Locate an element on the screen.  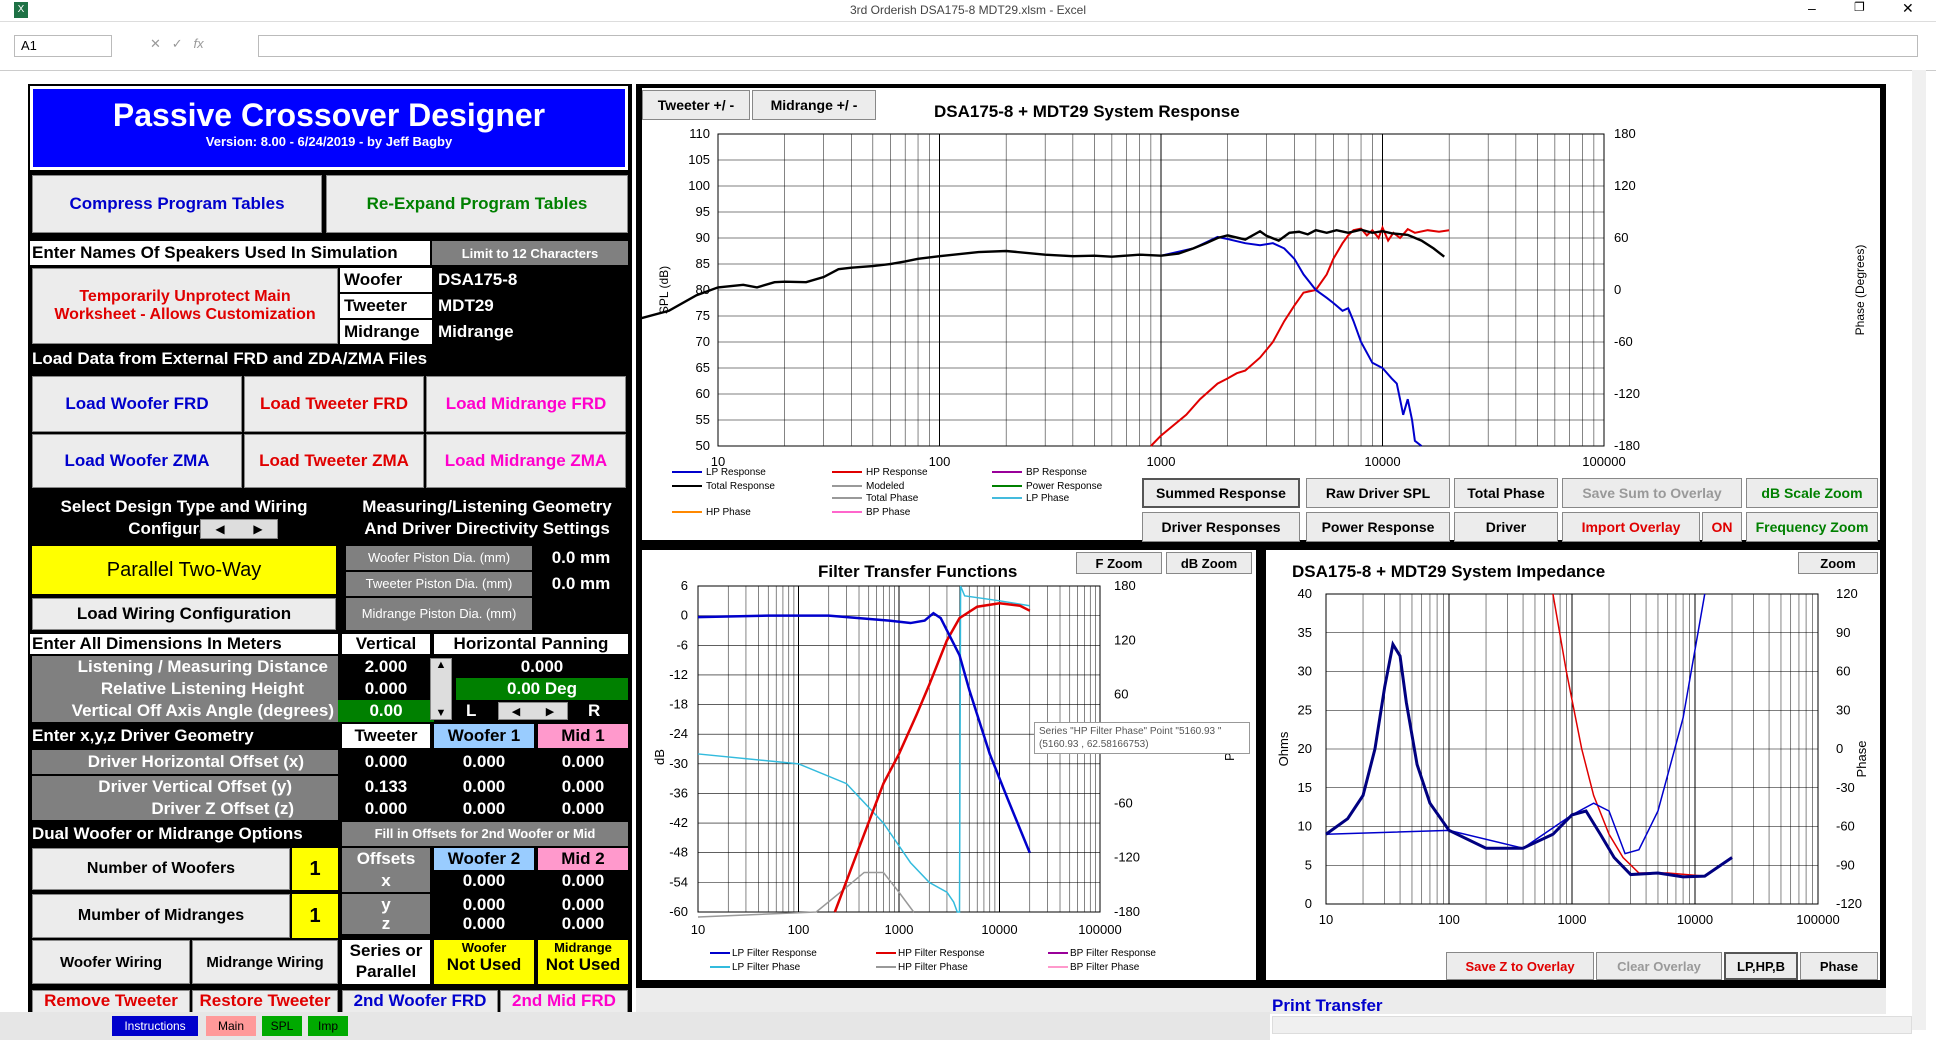
mid1-x-value: 0.000 is located at coordinates (583, 762).